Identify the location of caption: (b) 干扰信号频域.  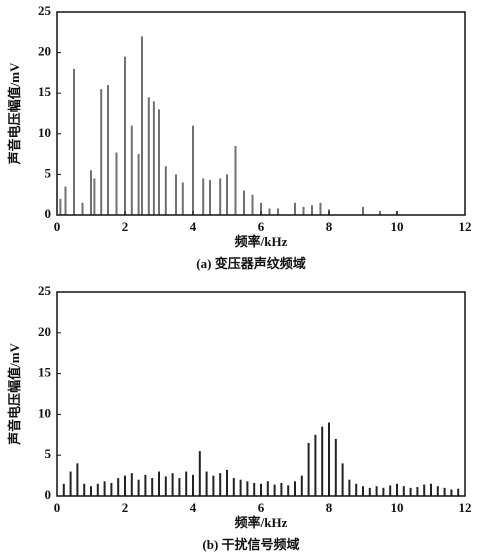
(250, 544).